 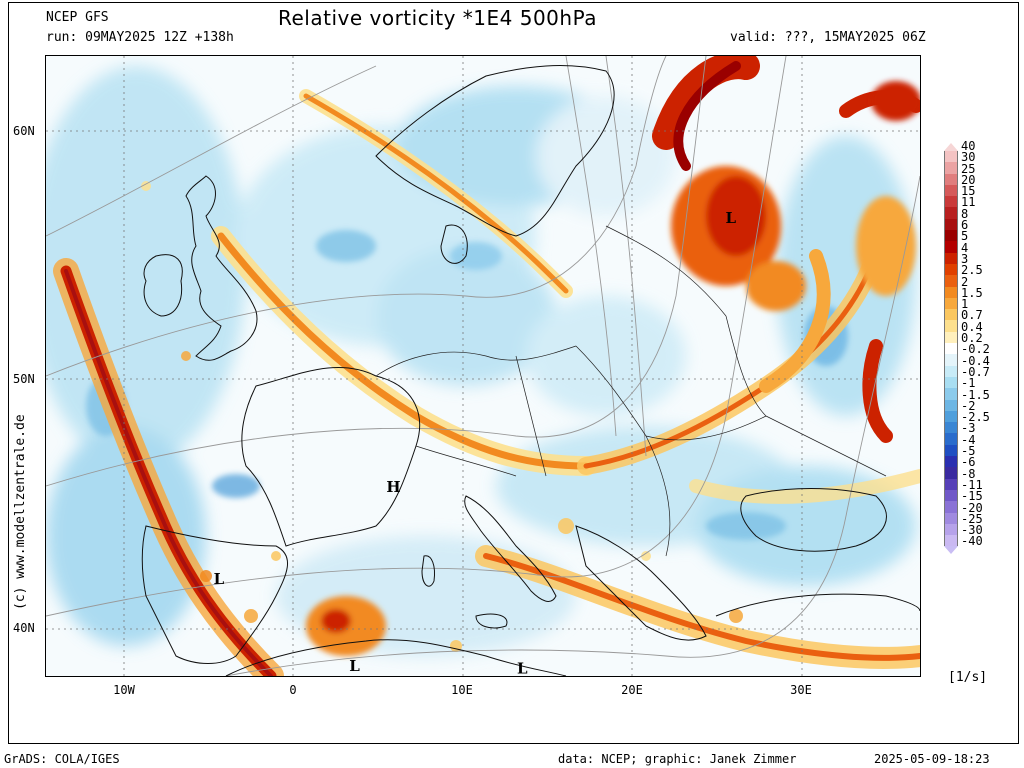 What do you see at coordinates (972, 270) in the screenshot?
I see `colorbar-level-label: 2.5` at bounding box center [972, 270].